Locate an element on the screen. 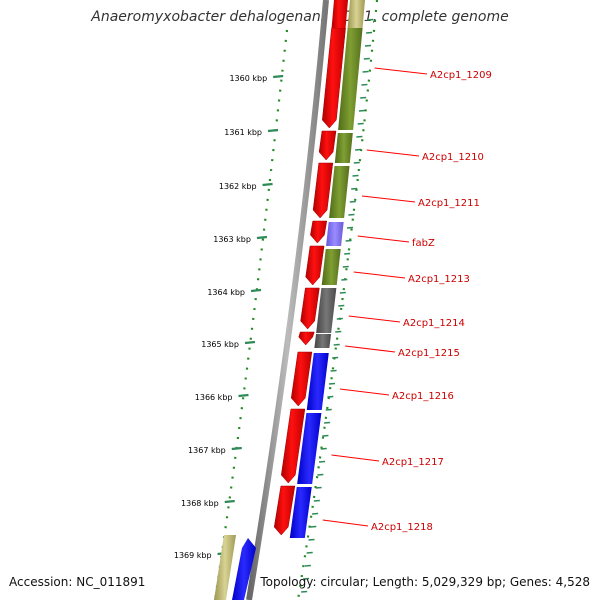 The height and width of the screenshot is (600, 600). gene-label: A2cp1_1215 is located at coordinates (429, 353).